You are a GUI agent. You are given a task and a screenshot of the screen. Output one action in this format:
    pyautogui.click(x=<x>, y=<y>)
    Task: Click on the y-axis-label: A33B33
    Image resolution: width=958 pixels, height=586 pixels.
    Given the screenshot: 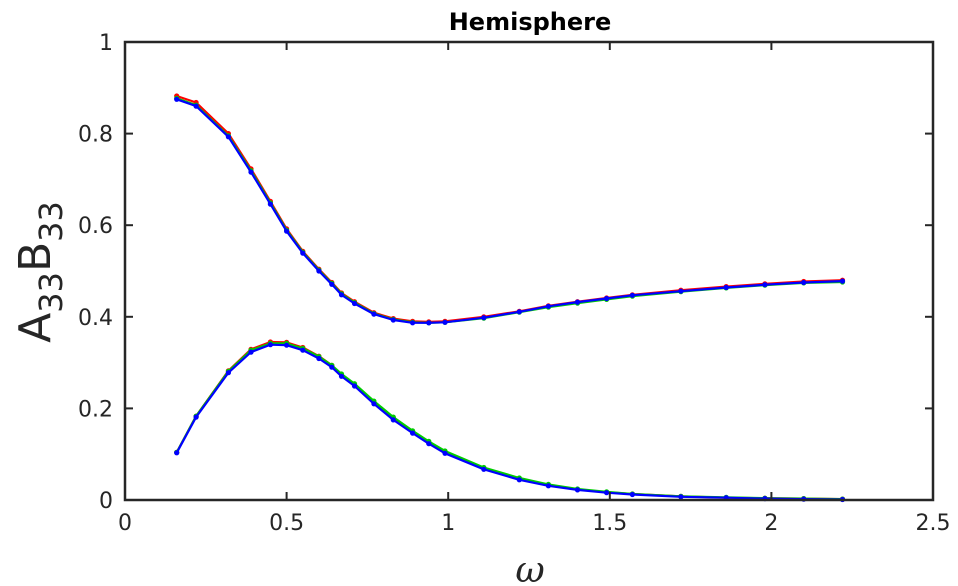 What is the action you would take?
    pyautogui.click(x=40, y=272)
    